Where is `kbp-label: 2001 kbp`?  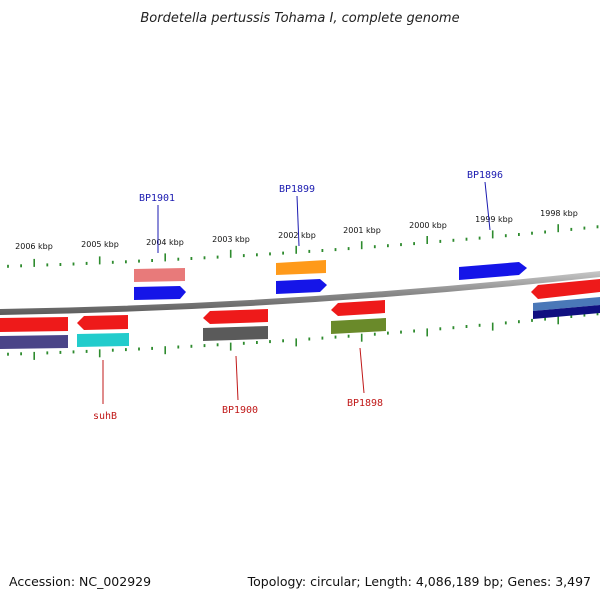 kbp-label: 2001 kbp is located at coordinates (362, 230).